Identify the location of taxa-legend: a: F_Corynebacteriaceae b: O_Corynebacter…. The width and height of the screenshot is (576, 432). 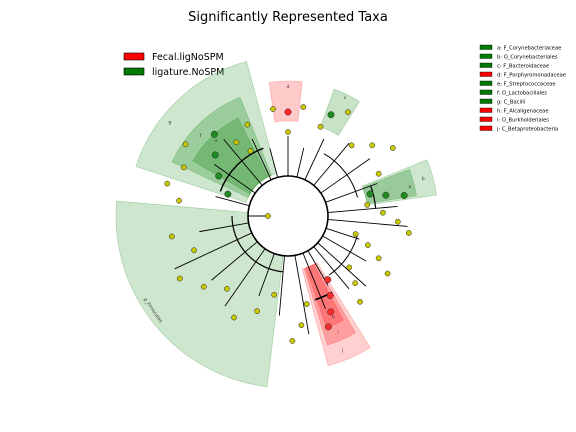
(522, 88).